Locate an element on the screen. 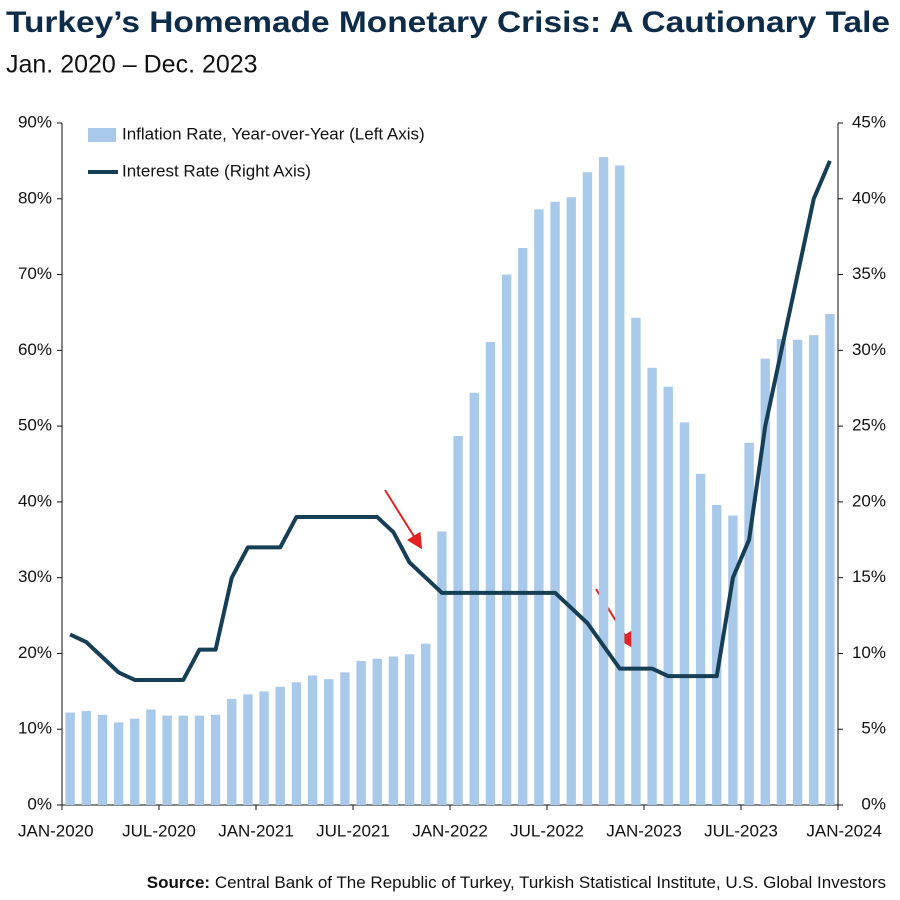 The image size is (900, 900). y-tick-label: 30% is located at coordinates (35, 576).